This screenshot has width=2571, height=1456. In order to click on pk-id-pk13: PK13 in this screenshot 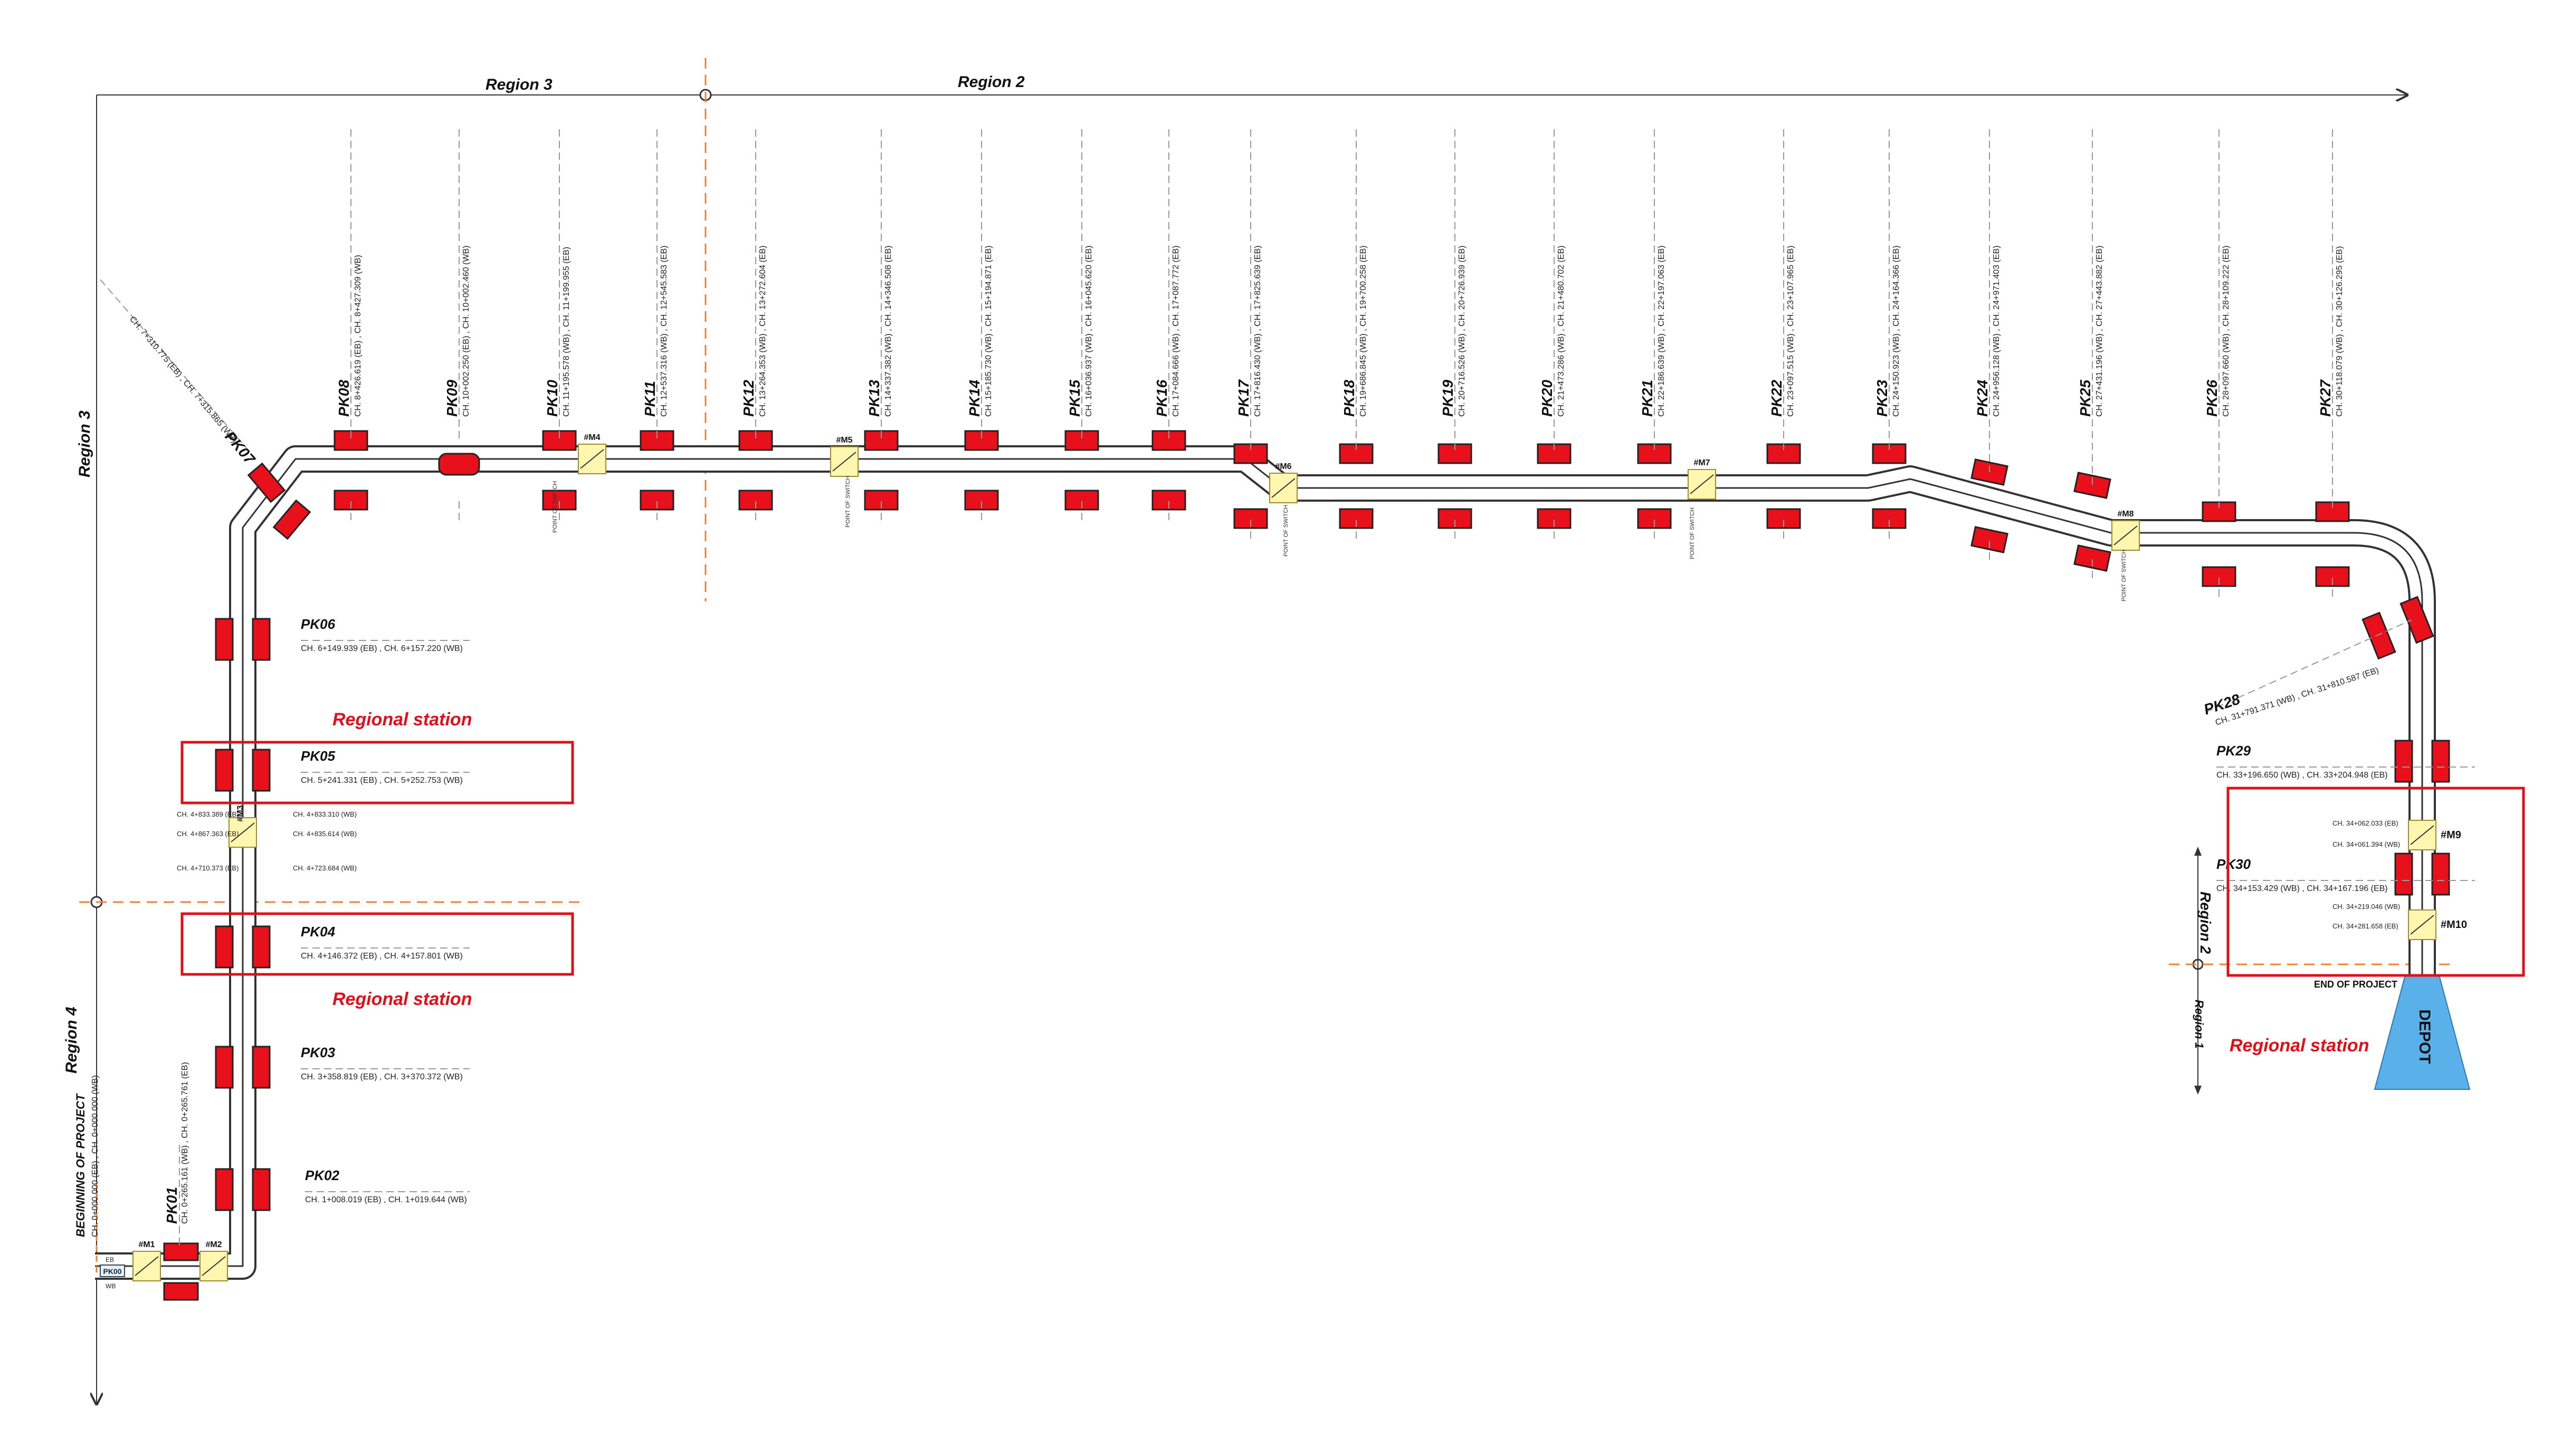, I will do `click(874, 398)`.